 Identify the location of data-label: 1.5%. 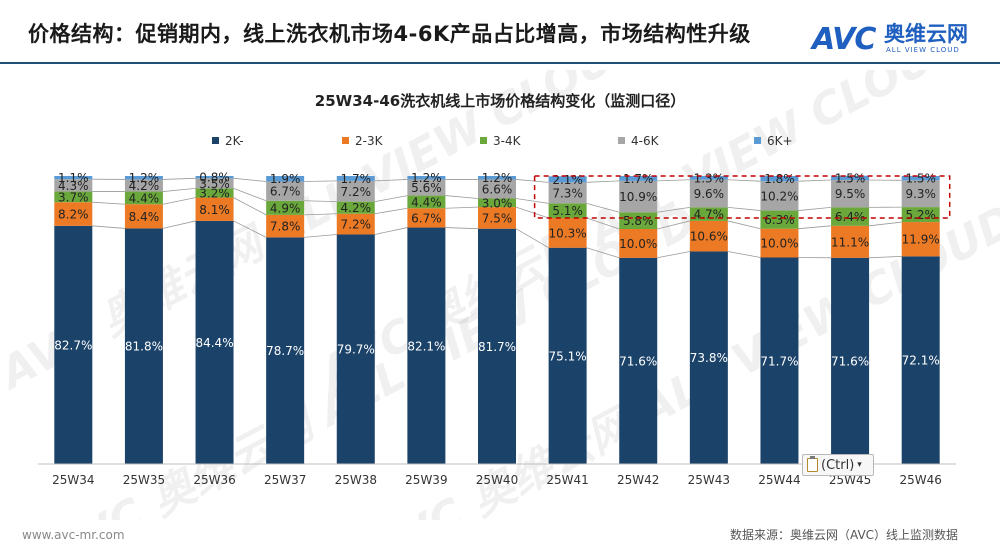
(920, 179).